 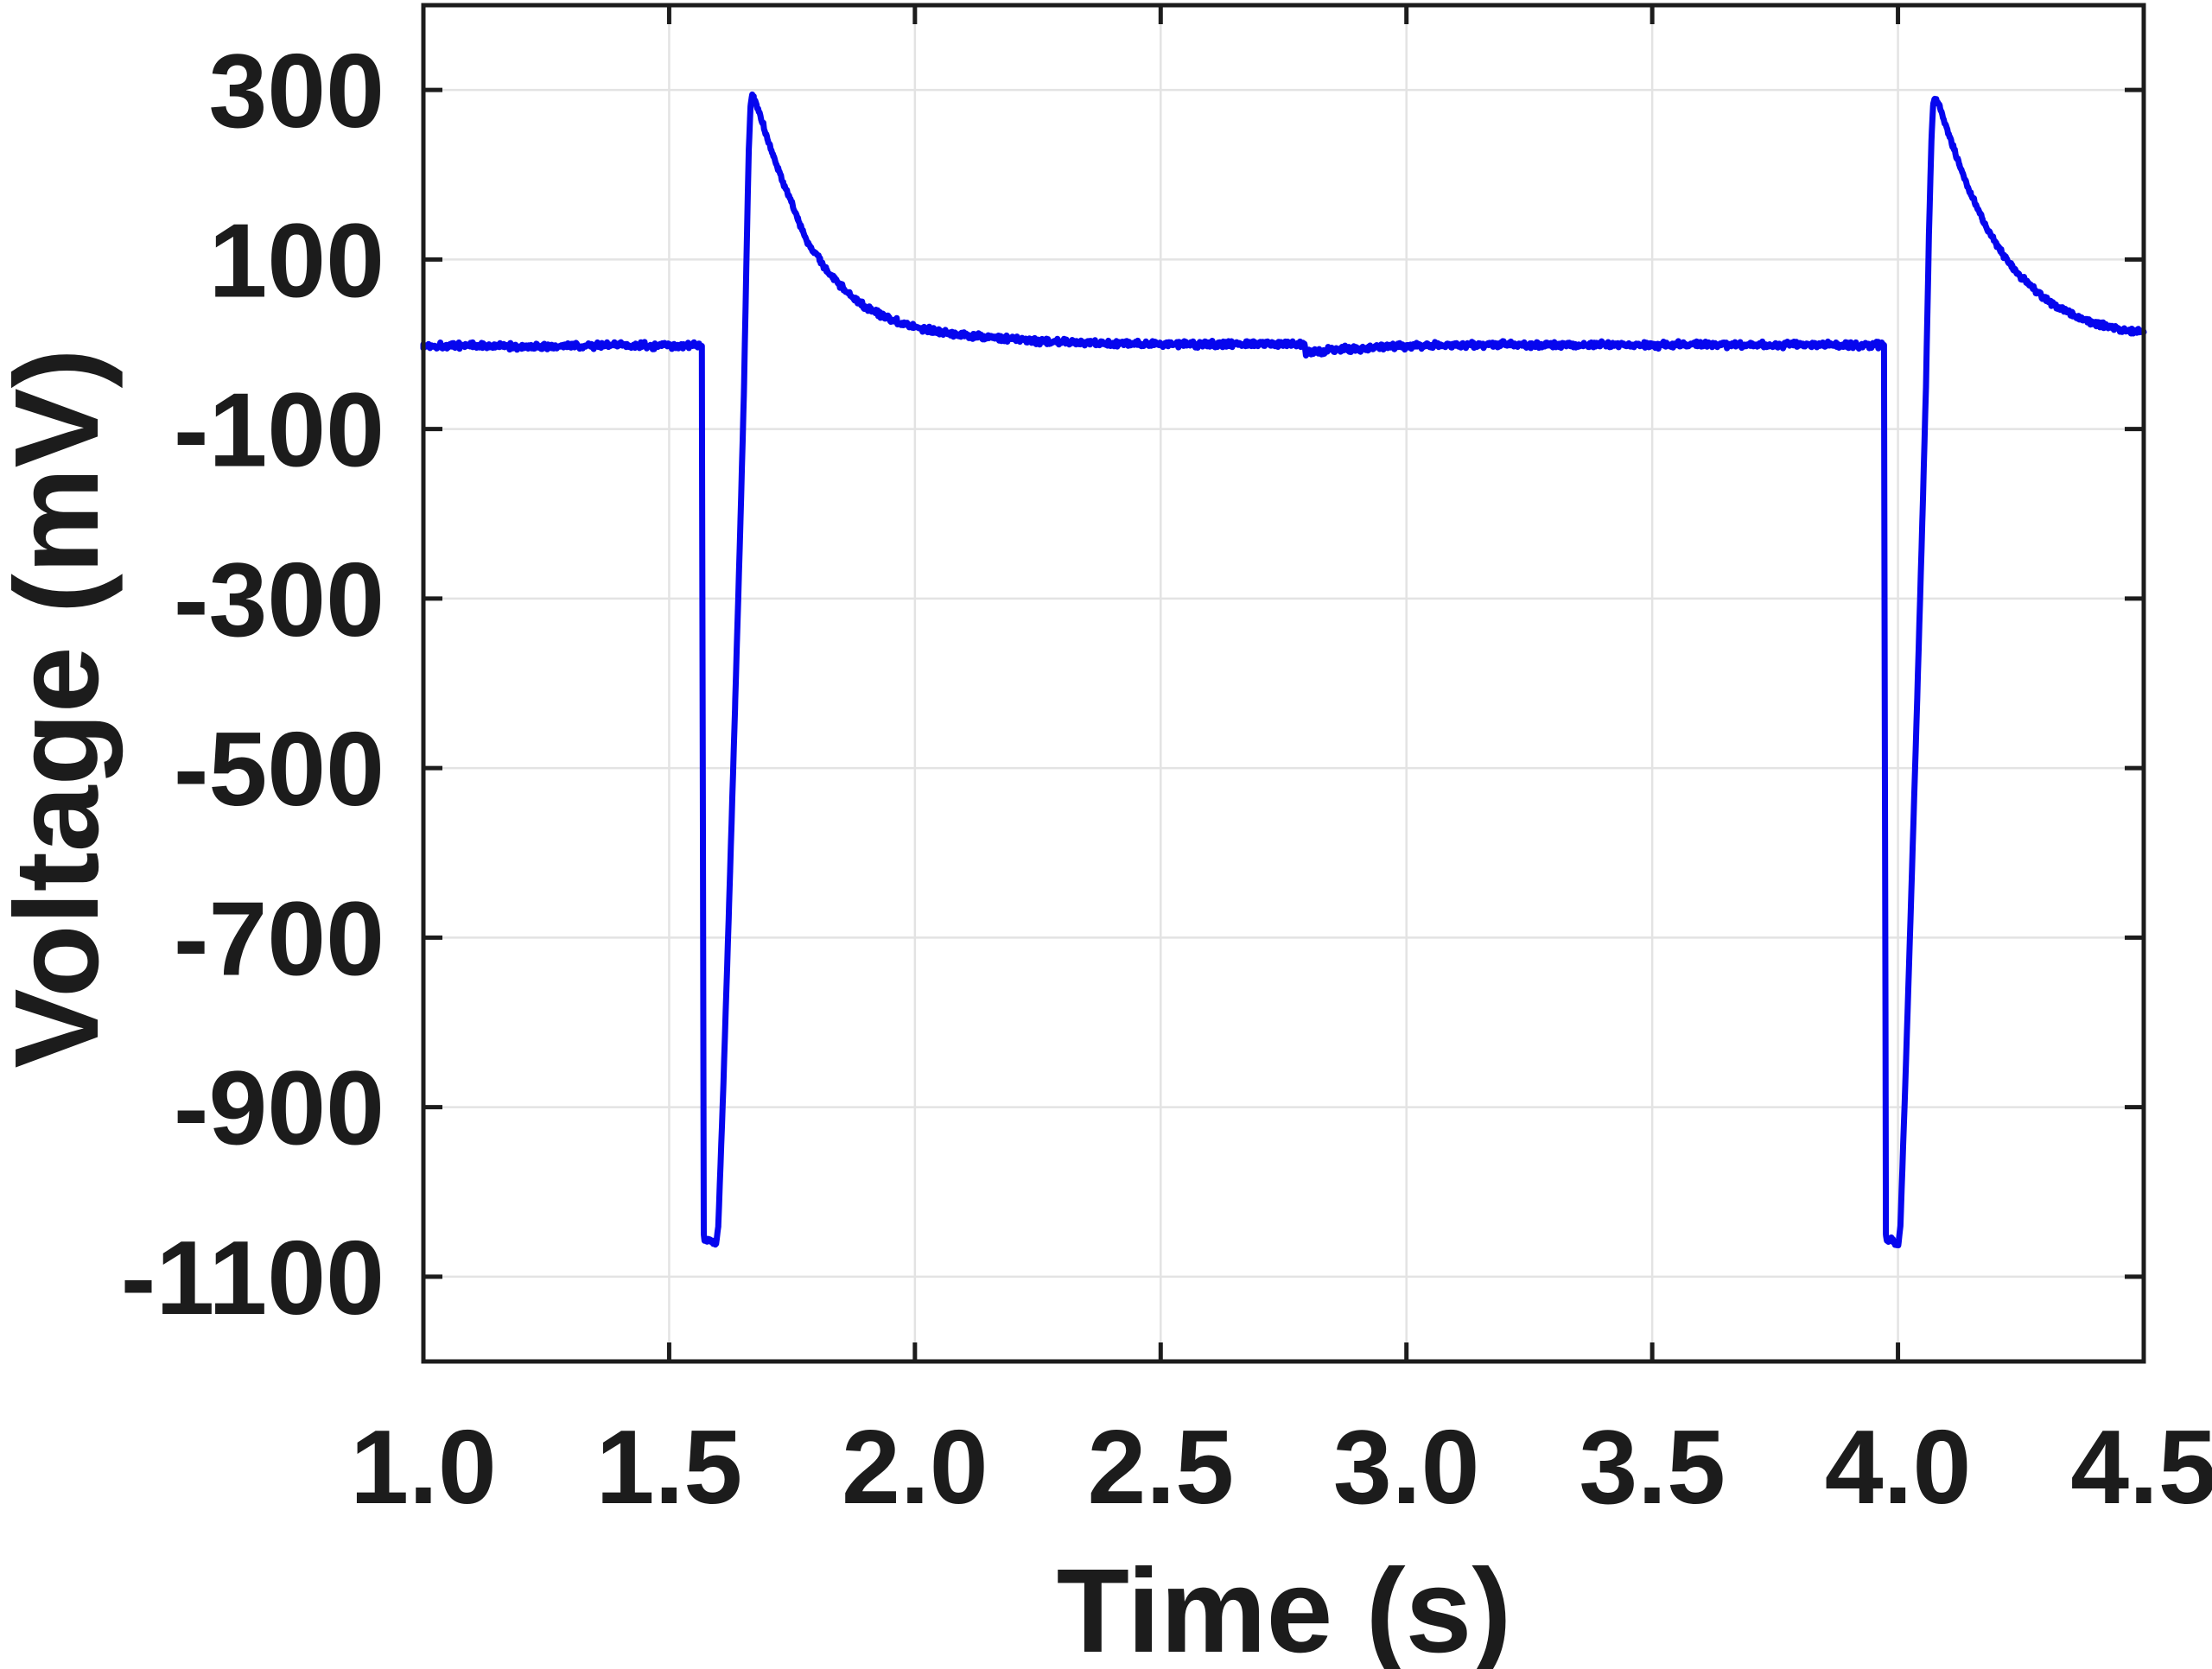 I want to click on y-tick-label: -700, so click(x=279, y=938).